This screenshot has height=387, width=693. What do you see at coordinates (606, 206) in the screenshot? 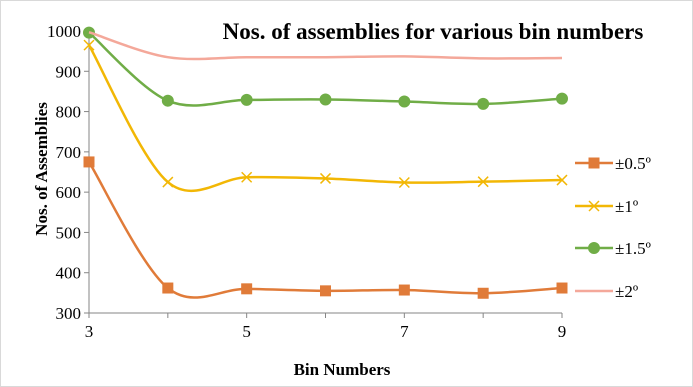
I see `legend-item: ±1º` at bounding box center [606, 206].